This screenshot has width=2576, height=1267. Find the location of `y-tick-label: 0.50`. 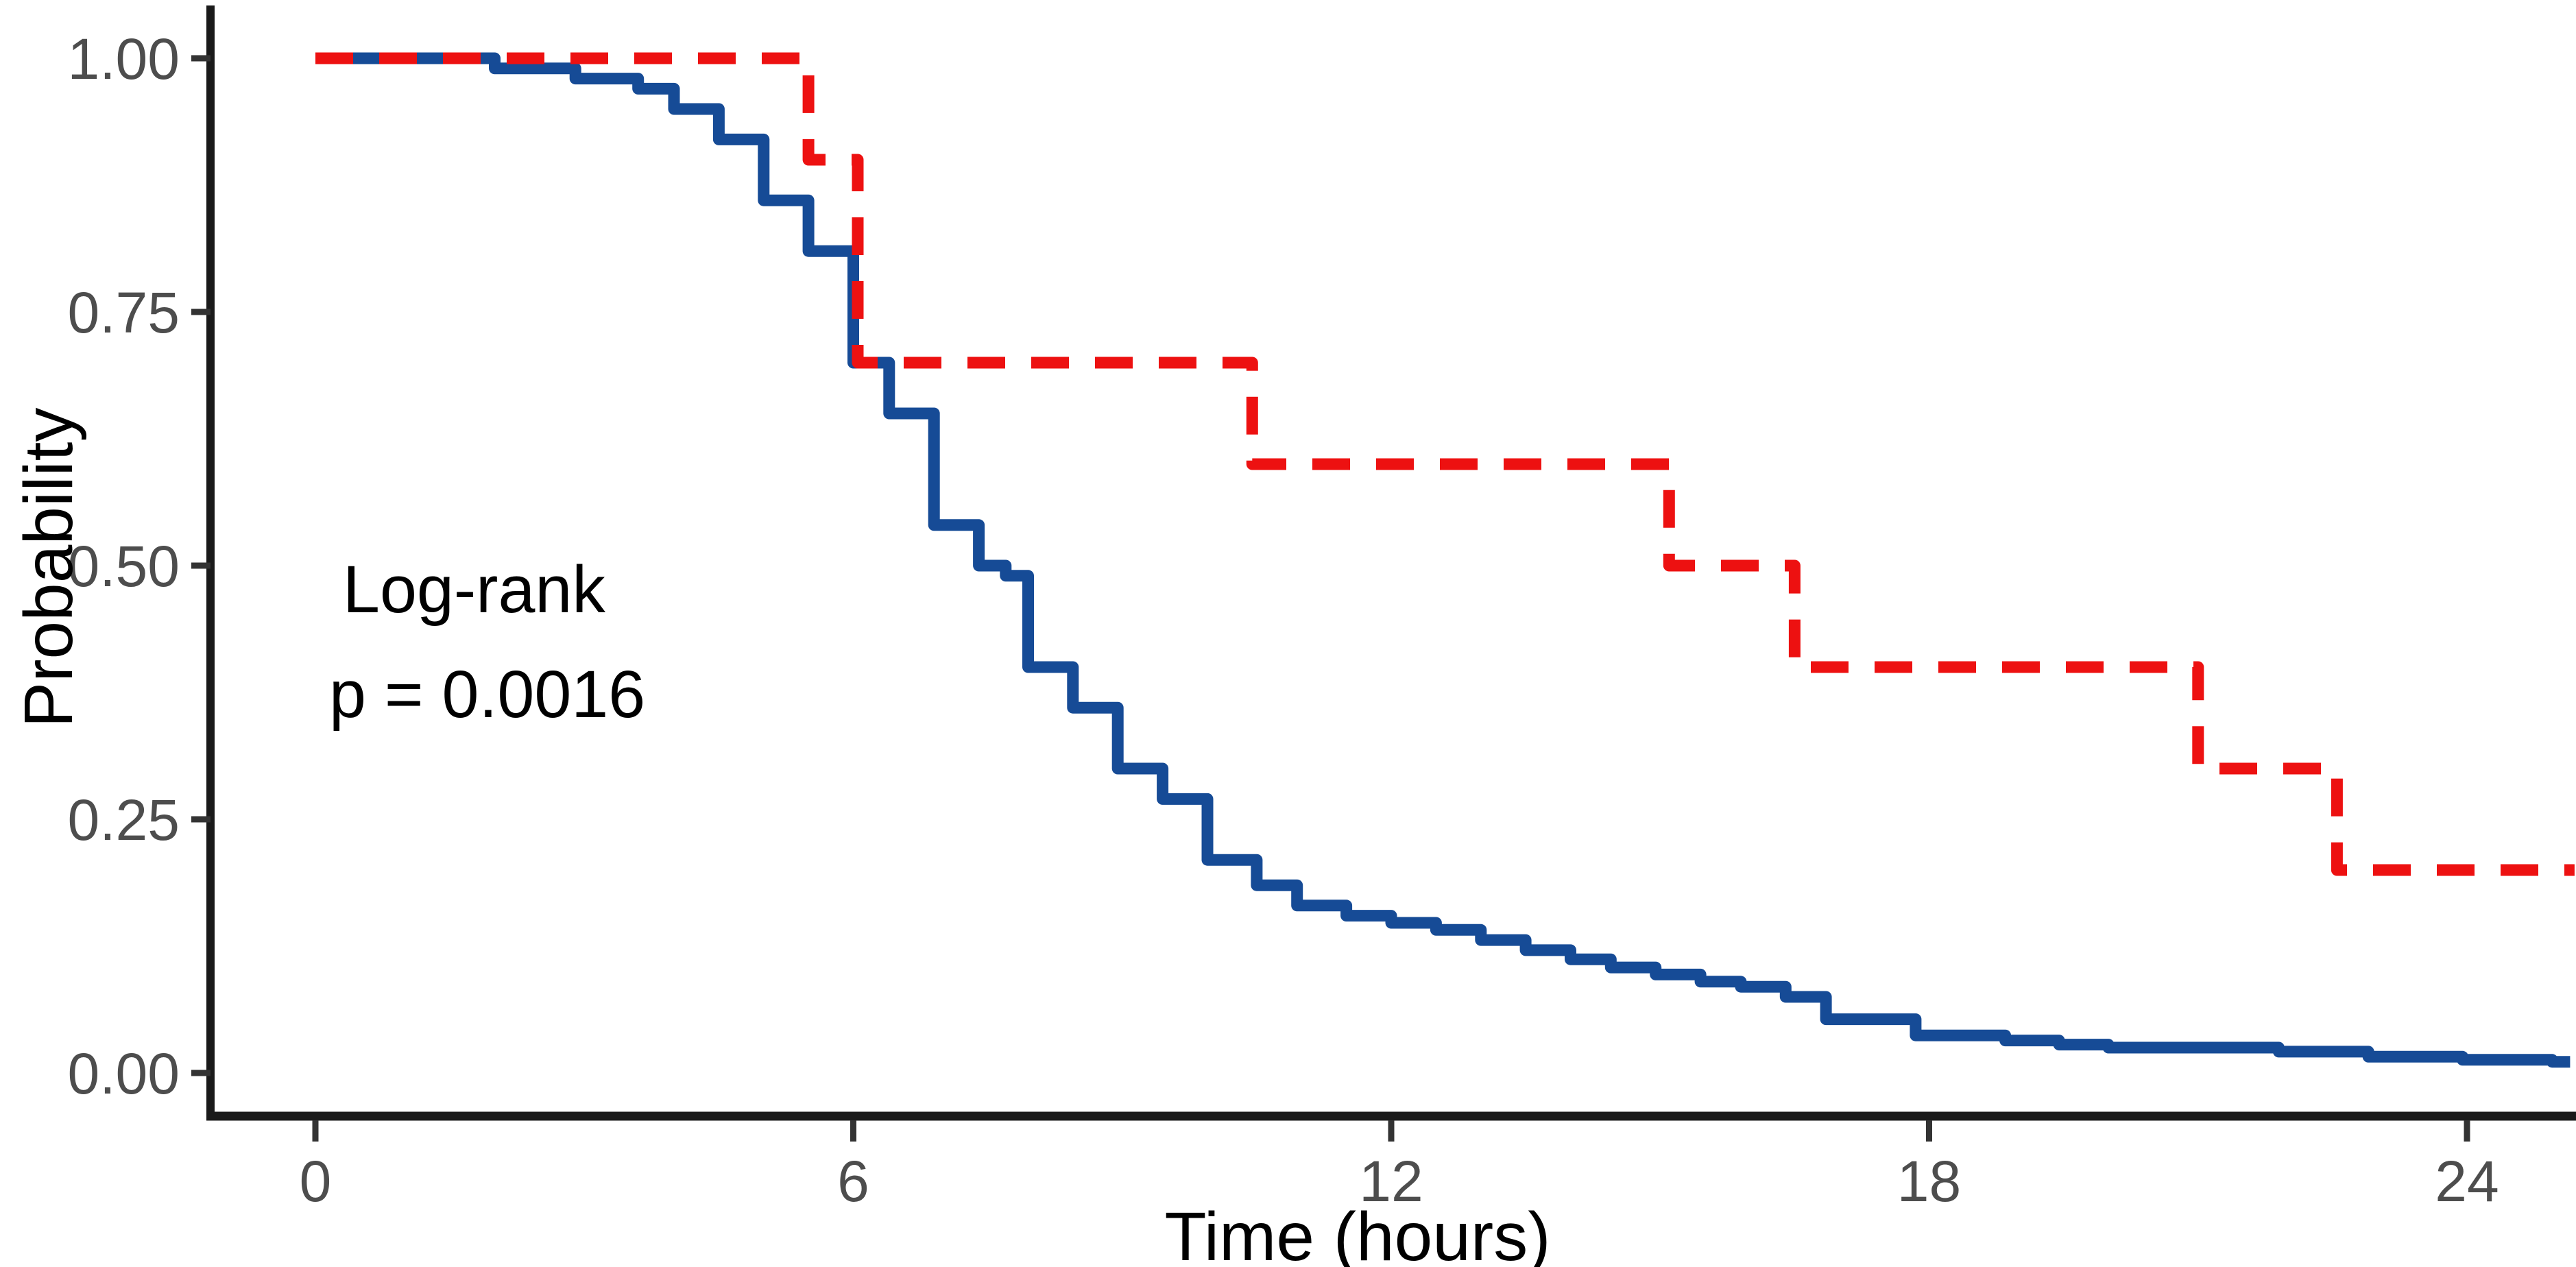

y-tick-label: 0.50 is located at coordinates (124, 566).